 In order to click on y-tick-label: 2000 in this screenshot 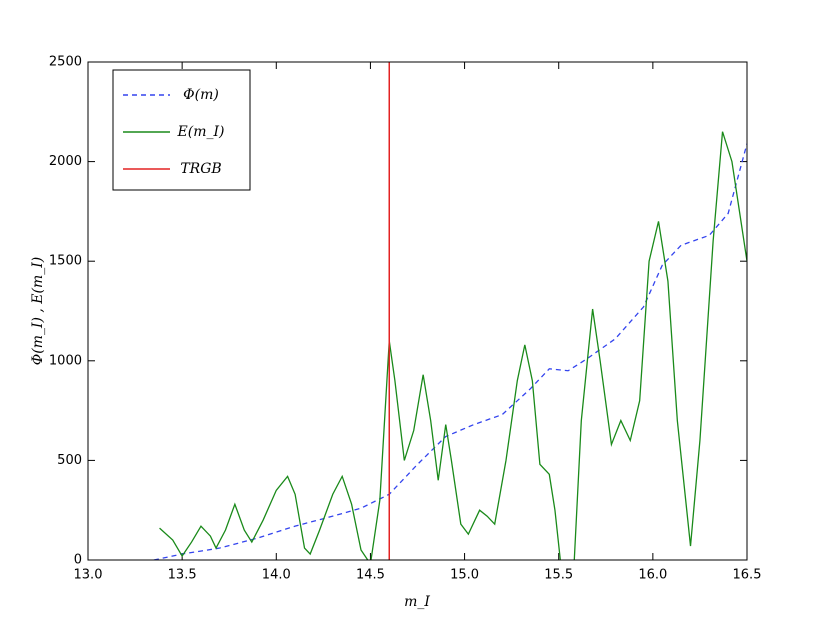, I will do `click(65, 161)`.